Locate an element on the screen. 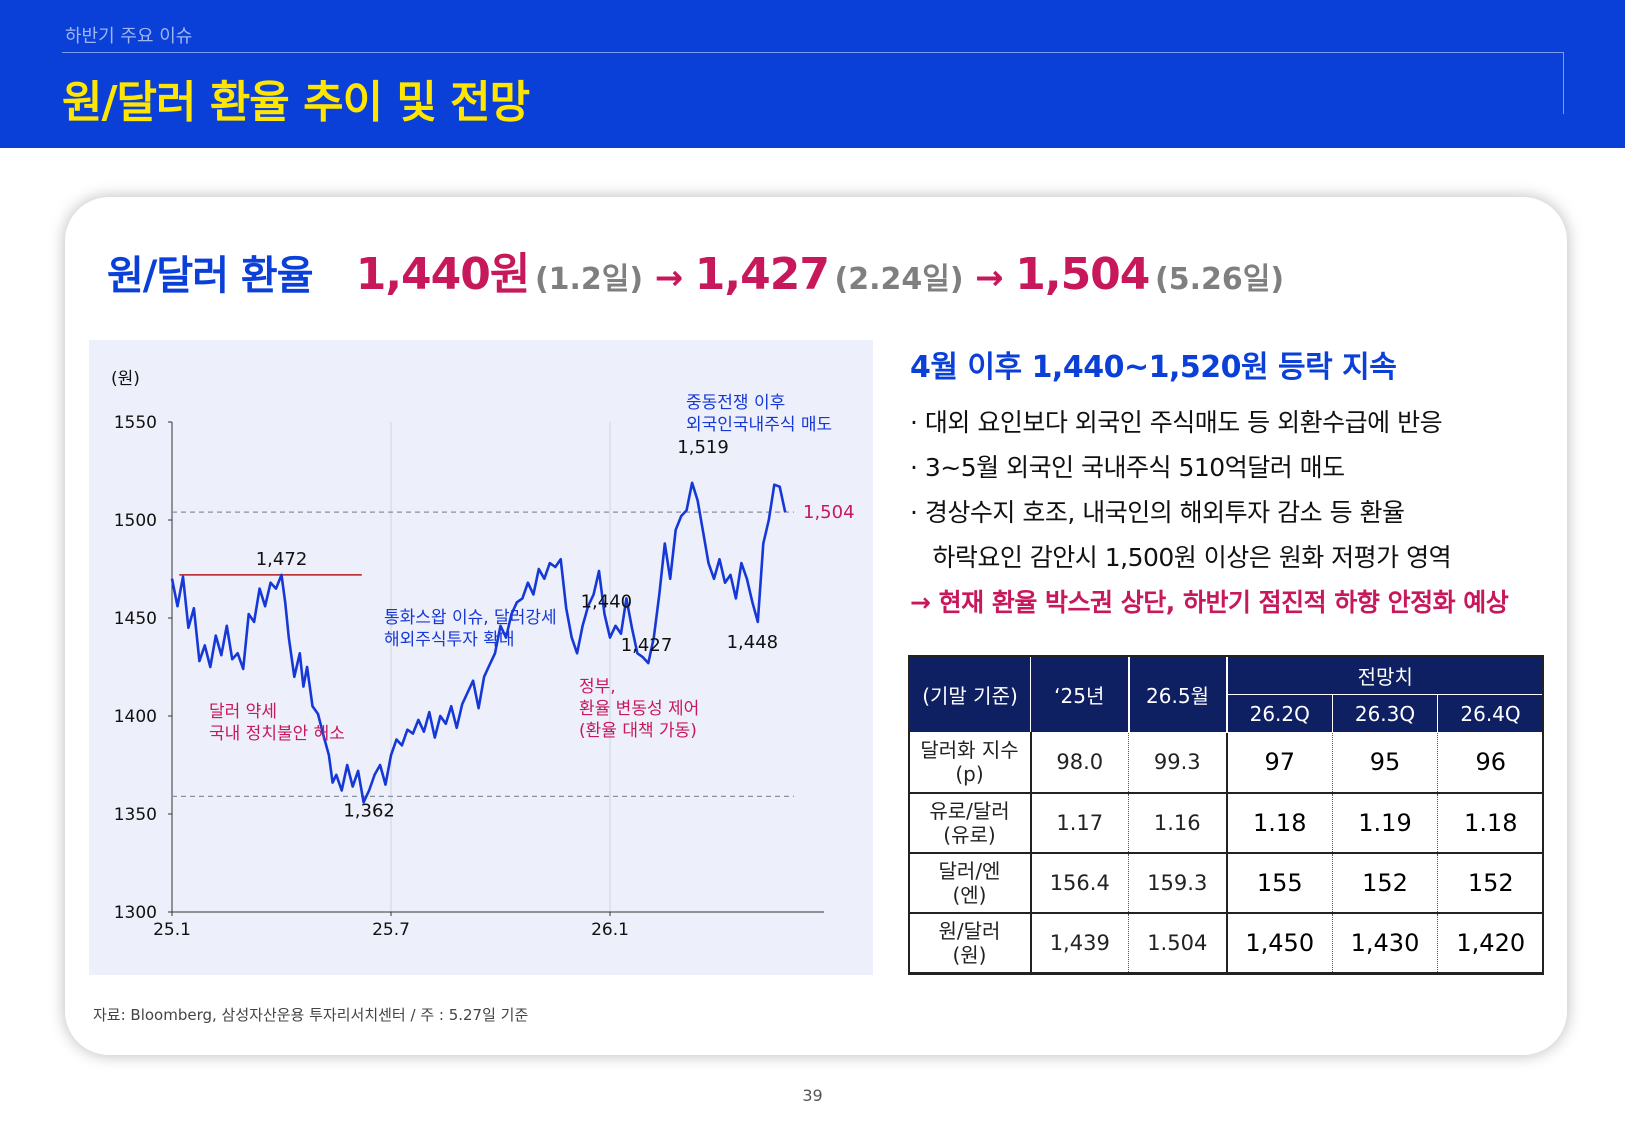 Image resolution: width=1625 pixels, height=1125 pixels. x-tick-label: 26.1 is located at coordinates (610, 930).